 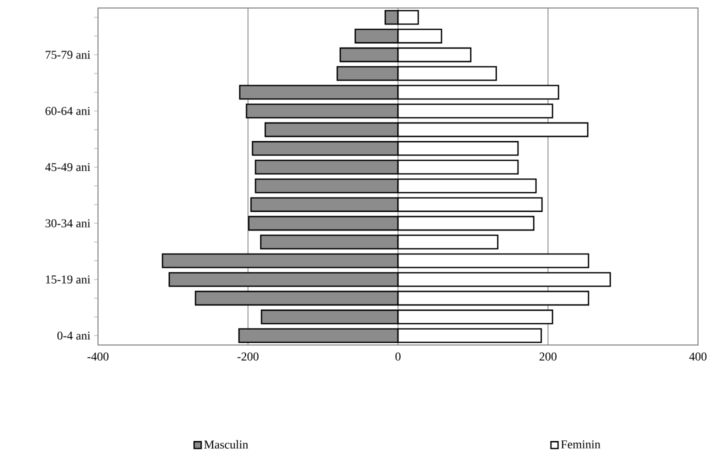 I want to click on x-tick-label: 200, so click(x=548, y=356).